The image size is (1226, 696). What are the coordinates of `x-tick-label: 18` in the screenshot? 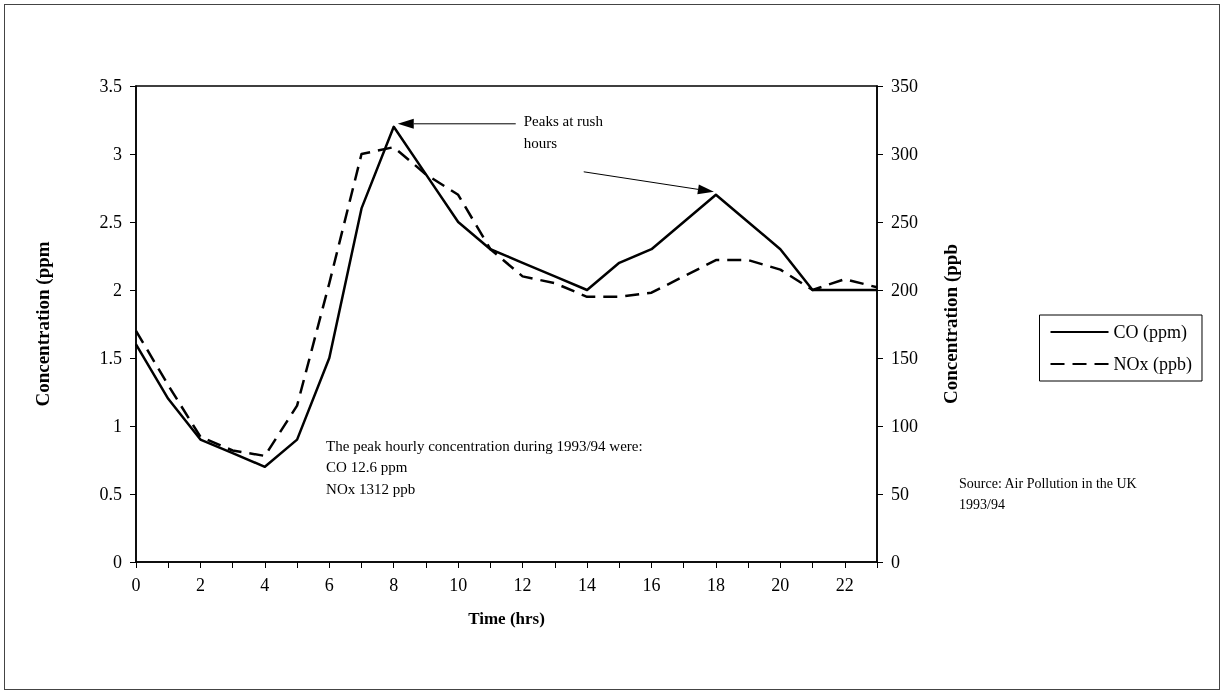 It's located at (715, 585).